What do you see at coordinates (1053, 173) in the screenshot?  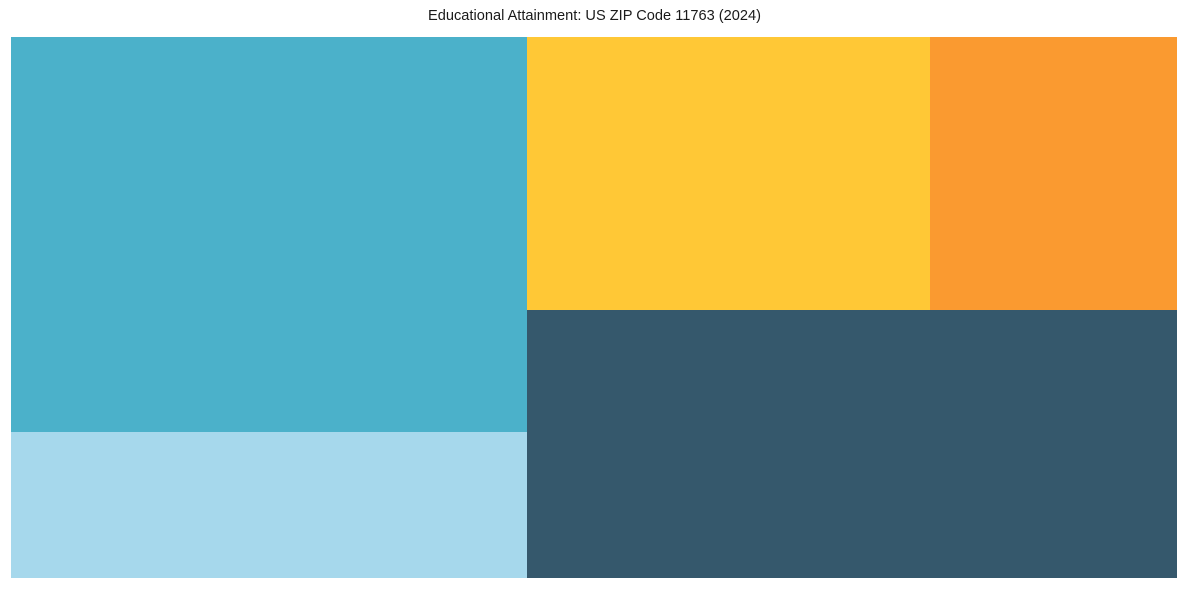 I see `treemap-tile-graduate-professional-degree: Graduate or Professional Degree` at bounding box center [1053, 173].